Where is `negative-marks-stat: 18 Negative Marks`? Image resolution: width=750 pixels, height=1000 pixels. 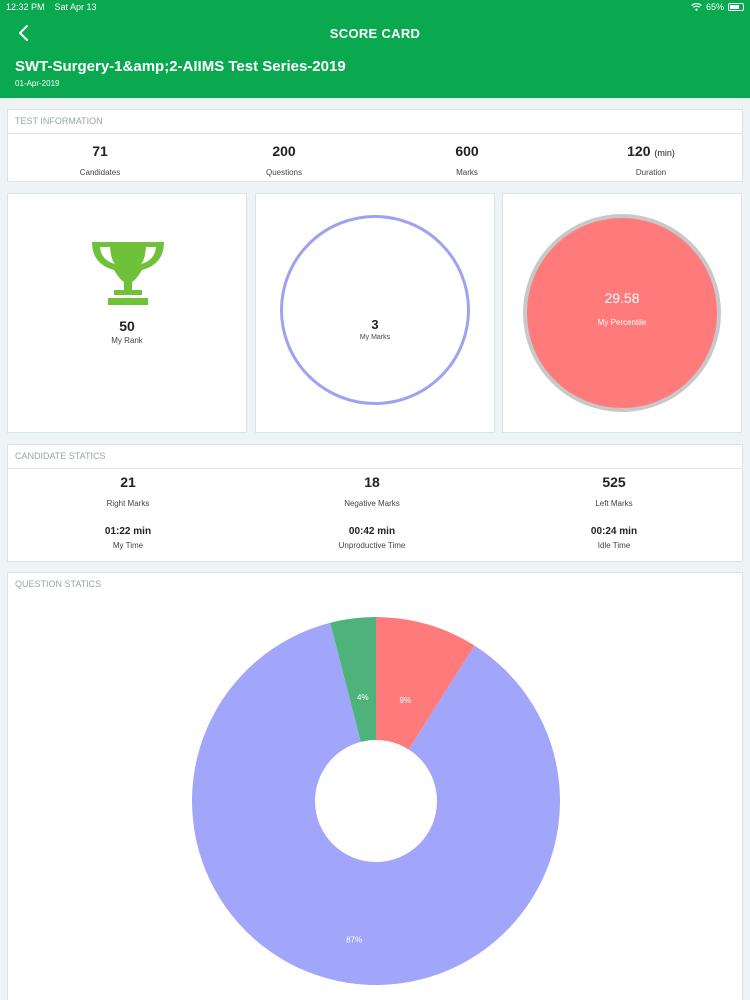 negative-marks-stat: 18 Negative Marks is located at coordinates (372, 491).